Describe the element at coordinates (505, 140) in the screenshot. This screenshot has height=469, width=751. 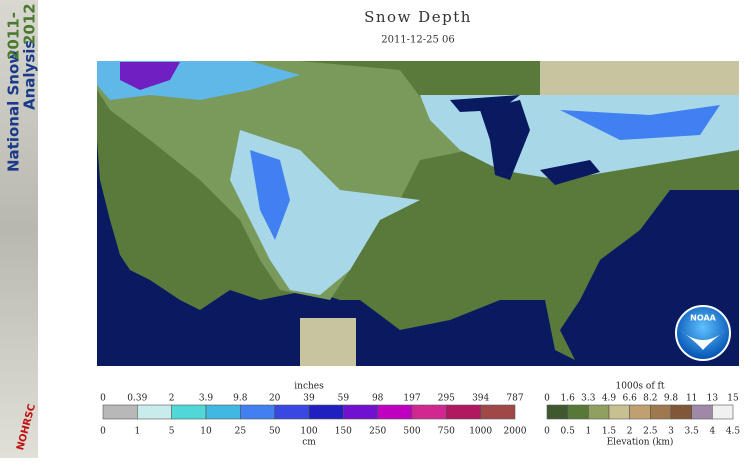
I see `lake-michigan` at that location.